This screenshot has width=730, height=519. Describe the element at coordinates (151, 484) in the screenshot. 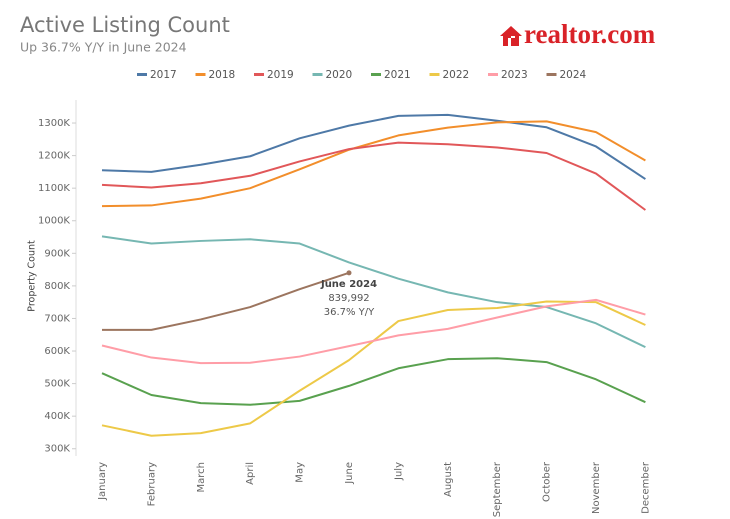

I see `x-tick-label: February` at that location.